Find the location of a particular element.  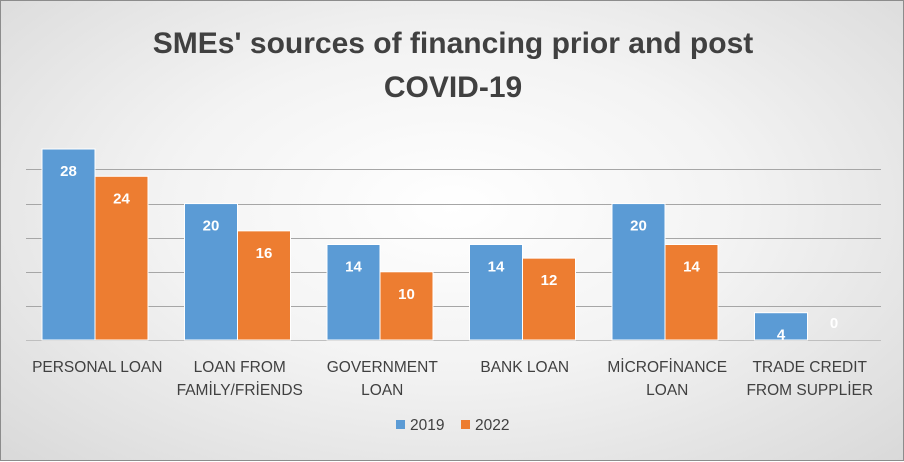

data-label-2022: 14 is located at coordinates (691, 267).